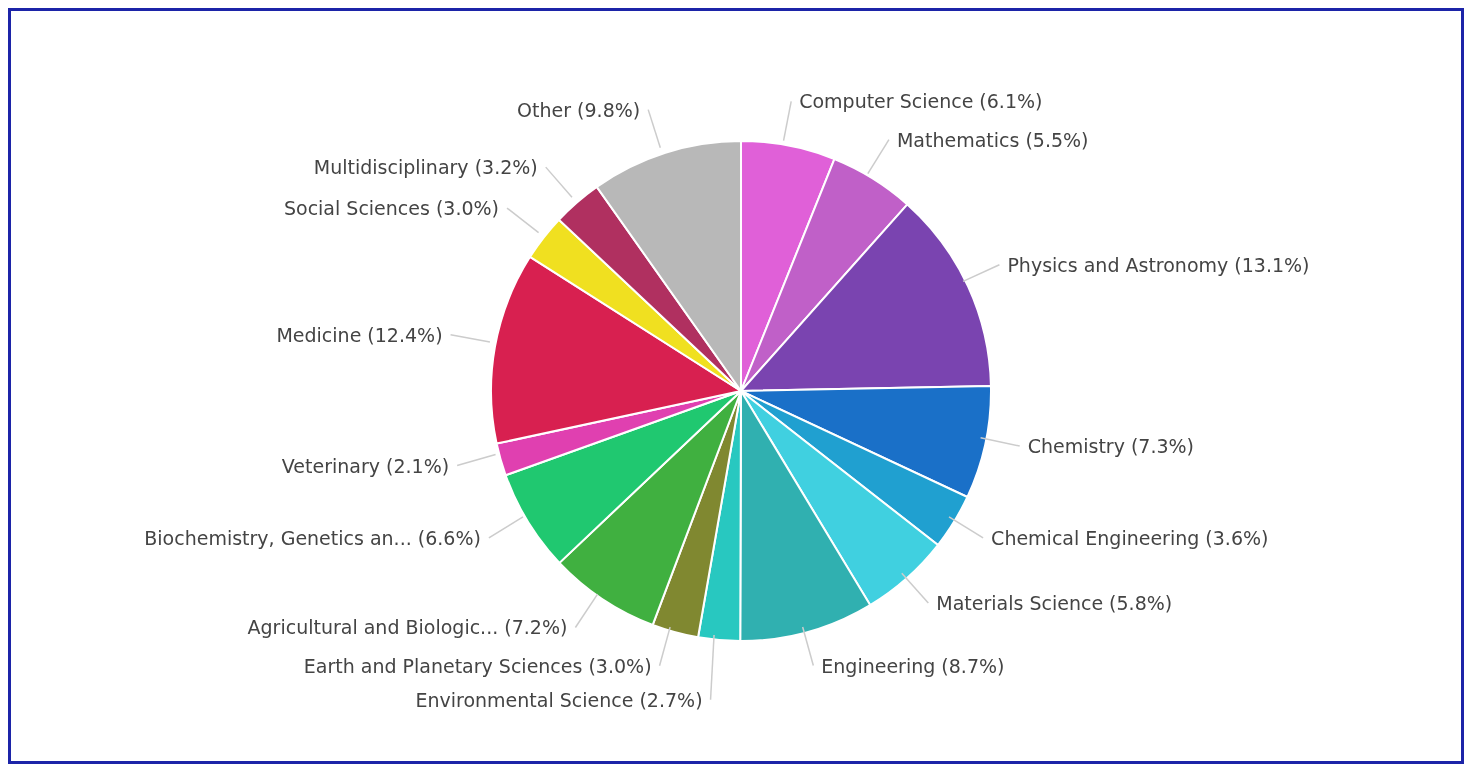 Image resolution: width=1470 pixels, height=772 pixels. What do you see at coordinates (579, 109) in the screenshot?
I see `slice-label: Other (9.8%)` at bounding box center [579, 109].